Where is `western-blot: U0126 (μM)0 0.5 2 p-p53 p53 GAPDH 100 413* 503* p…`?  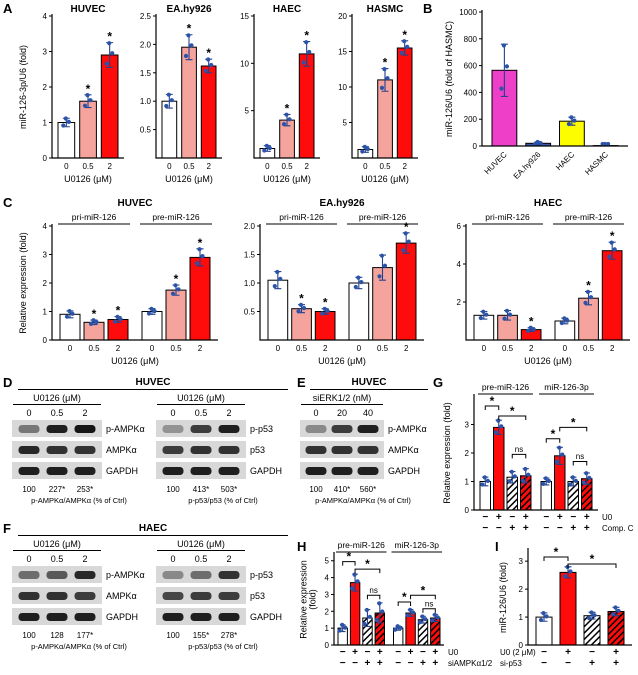
western-blot: U0126 (μM)0 0.5 2 p-p53 p53 GAPDH 100 413* 503* p… is located at coordinates (219, 449).